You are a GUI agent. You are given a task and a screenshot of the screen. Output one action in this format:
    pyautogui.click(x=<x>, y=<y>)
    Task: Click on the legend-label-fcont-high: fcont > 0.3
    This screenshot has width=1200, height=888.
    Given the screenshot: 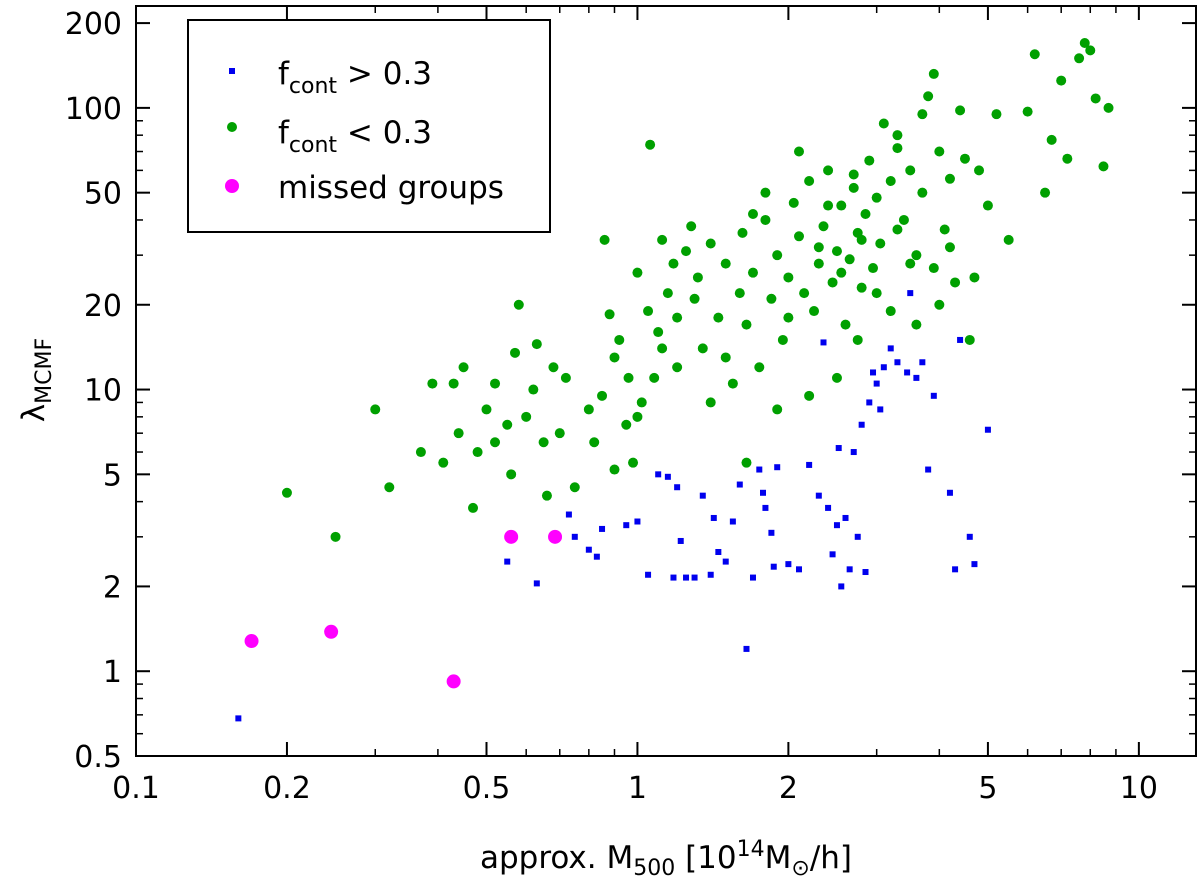 What is the action you would take?
    pyautogui.click(x=355, y=77)
    